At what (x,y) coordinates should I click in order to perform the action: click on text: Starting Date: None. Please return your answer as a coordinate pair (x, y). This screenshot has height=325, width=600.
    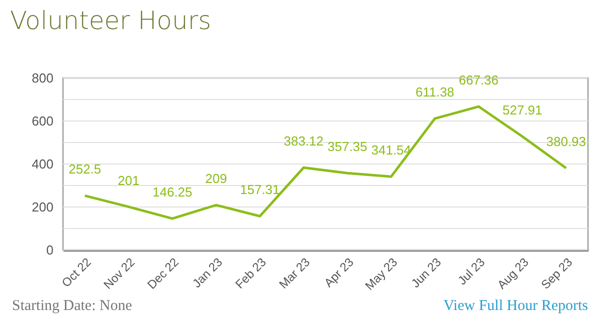
    Looking at the image, I should click on (72, 306).